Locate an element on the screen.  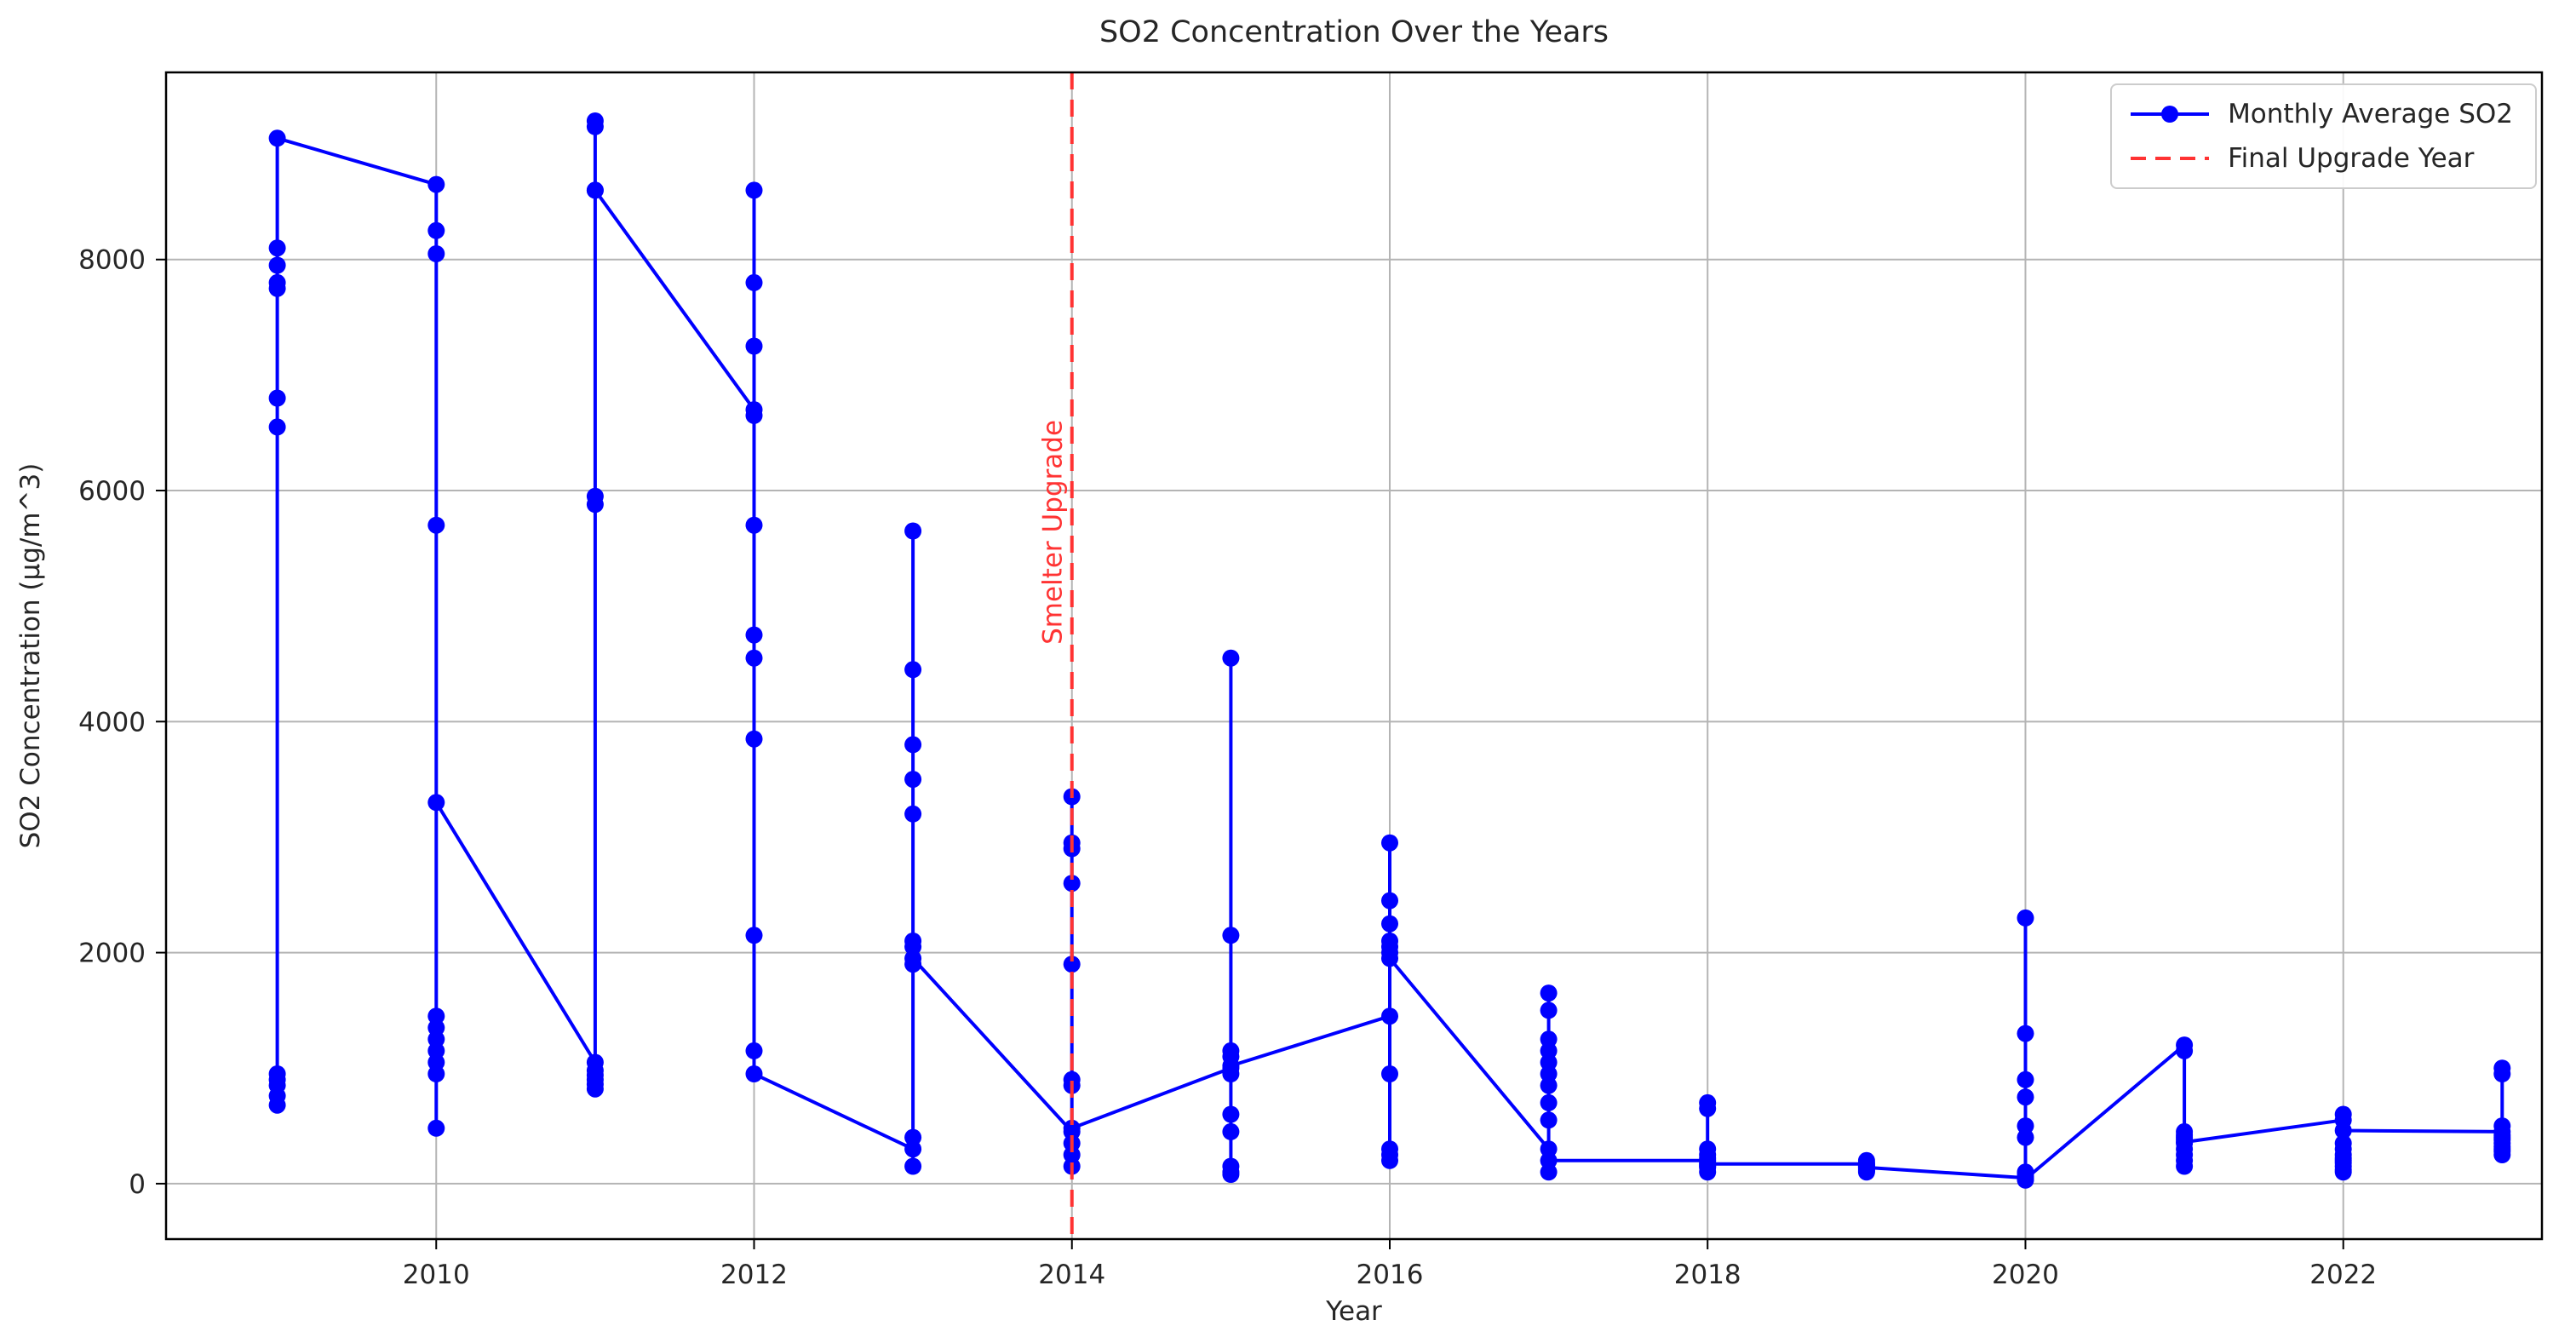
y-axis-label: SO2 Concentration (µg/m^3) is located at coordinates (30, 655).